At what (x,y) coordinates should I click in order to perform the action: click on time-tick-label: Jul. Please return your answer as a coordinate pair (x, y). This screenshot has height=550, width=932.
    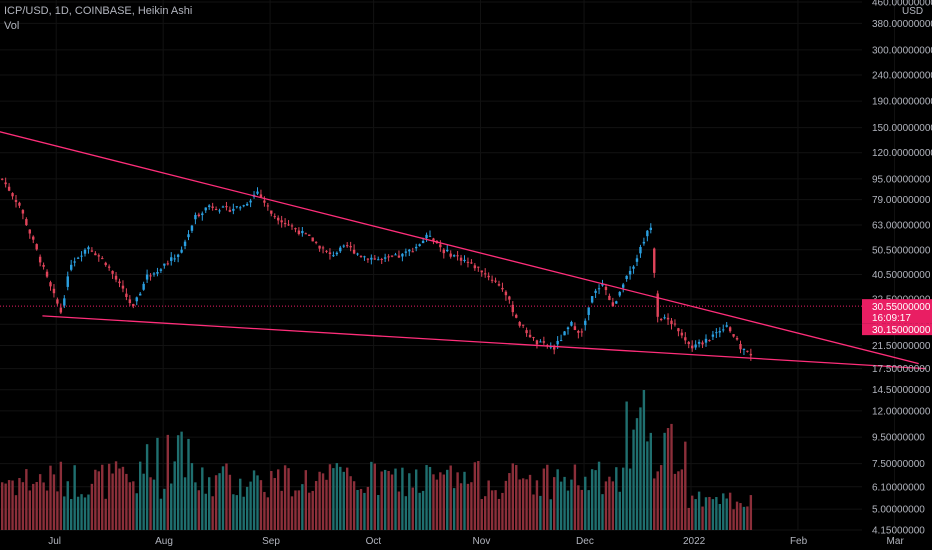
    Looking at the image, I should click on (54, 541).